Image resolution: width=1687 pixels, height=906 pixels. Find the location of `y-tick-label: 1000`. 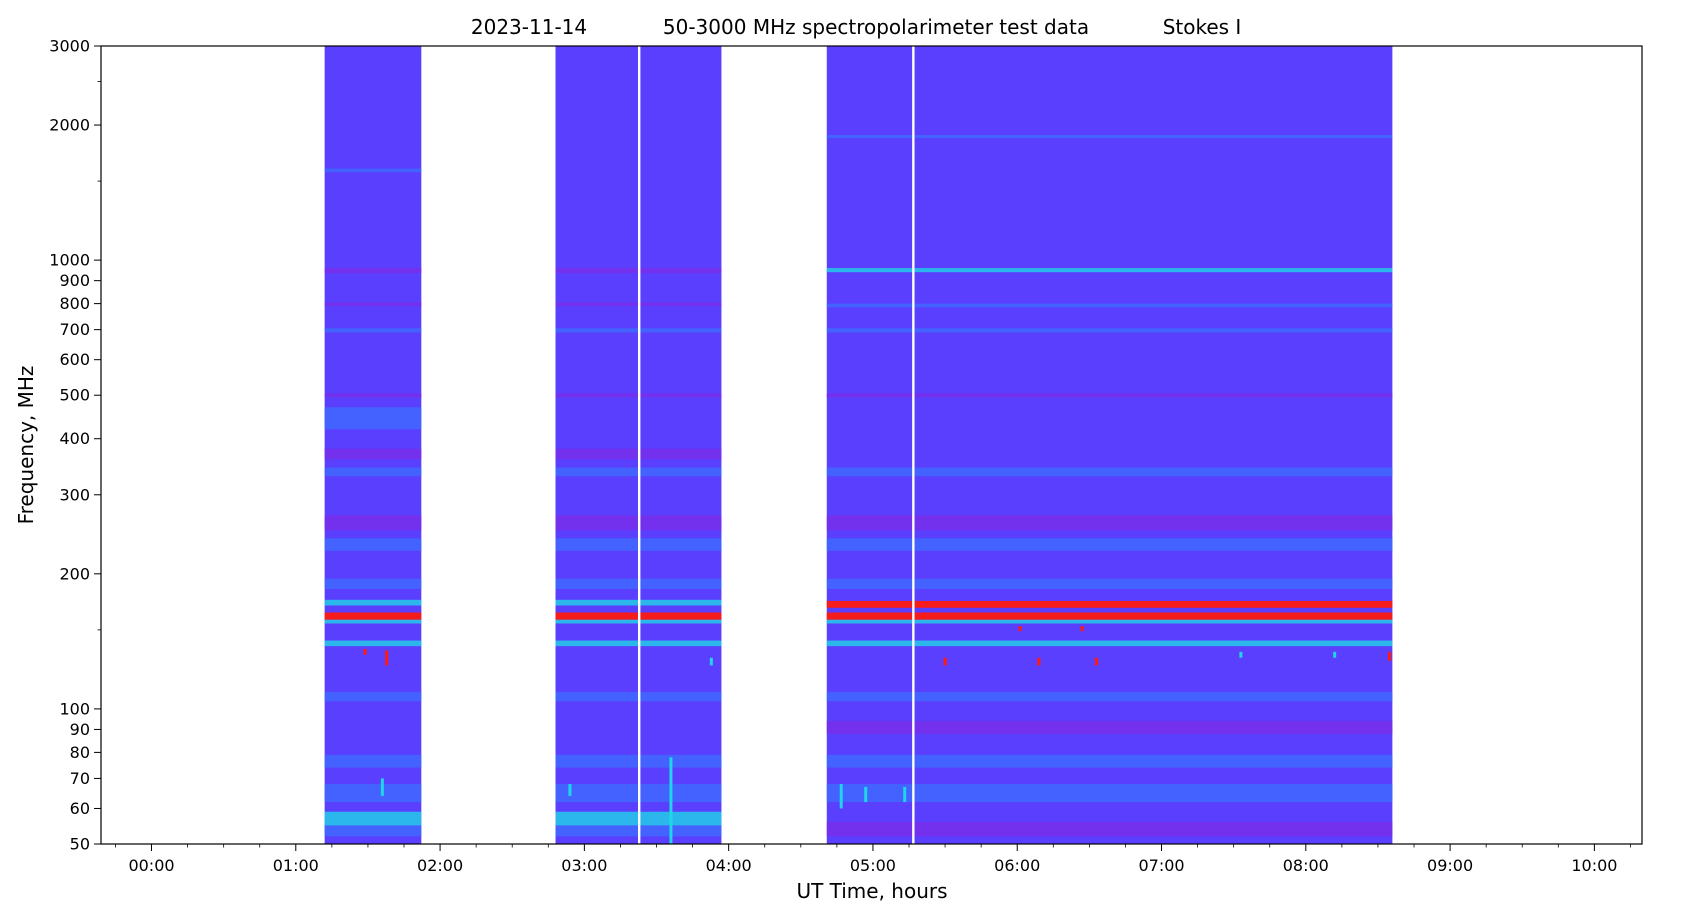

y-tick-label: 1000 is located at coordinates (69, 260).